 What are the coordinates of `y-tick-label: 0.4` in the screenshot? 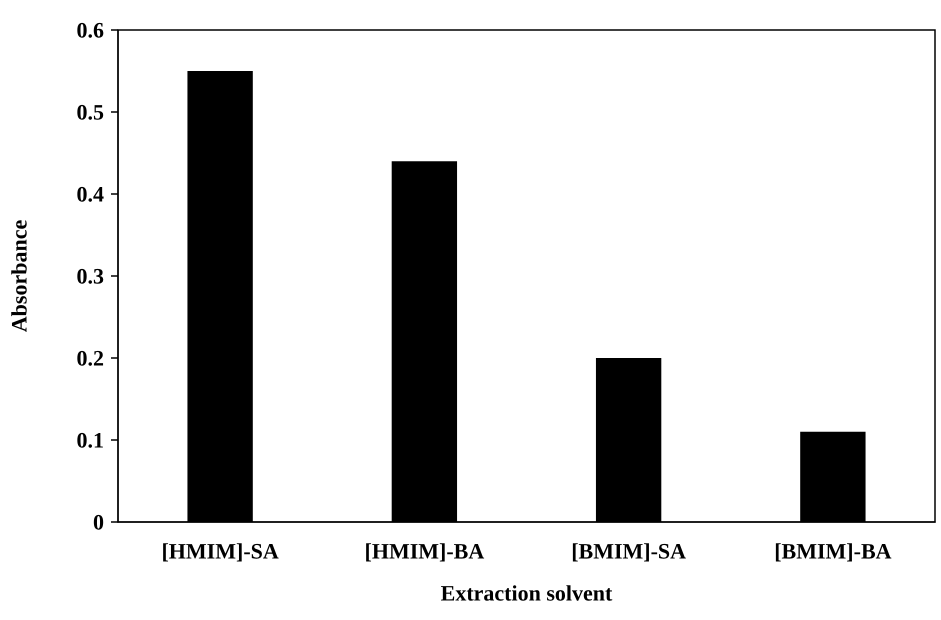 It's located at (90, 194).